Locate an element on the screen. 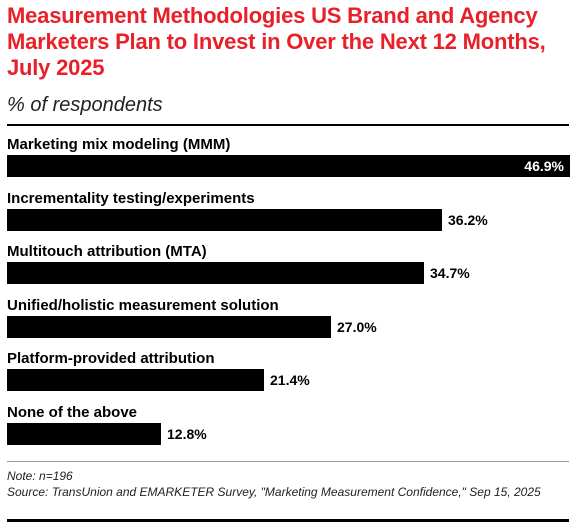  footer-divider is located at coordinates (288, 461).